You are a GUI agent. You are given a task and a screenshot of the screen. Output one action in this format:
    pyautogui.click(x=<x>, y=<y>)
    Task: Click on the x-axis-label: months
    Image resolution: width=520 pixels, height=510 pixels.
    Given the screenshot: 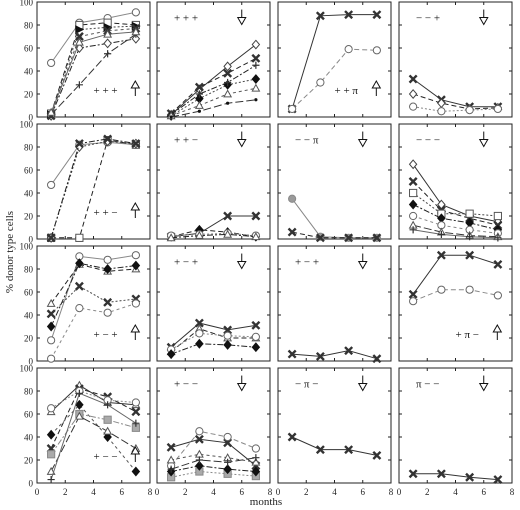 What is the action you would take?
    pyautogui.click(x=266, y=502)
    